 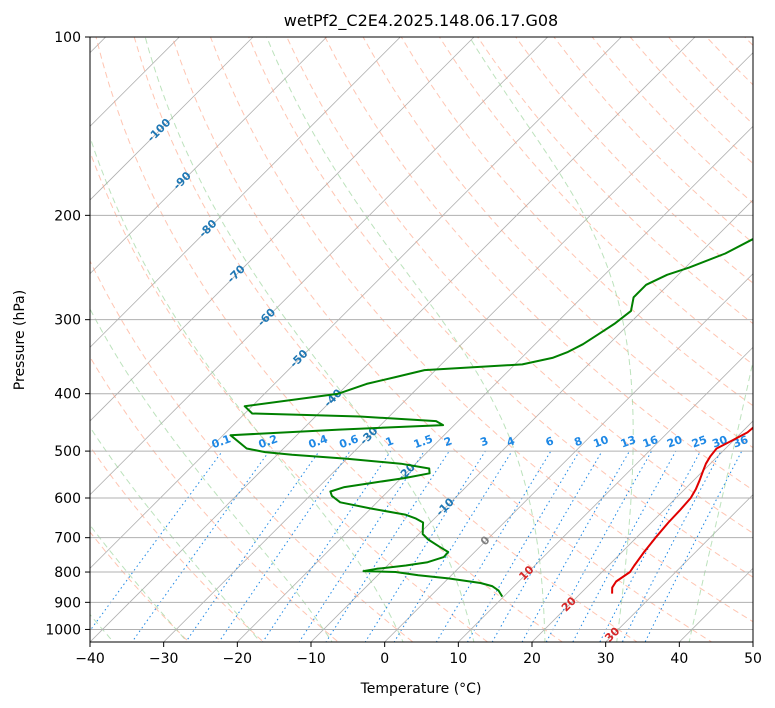 I want to click on x-tick-label: −40, so click(x=90, y=659).